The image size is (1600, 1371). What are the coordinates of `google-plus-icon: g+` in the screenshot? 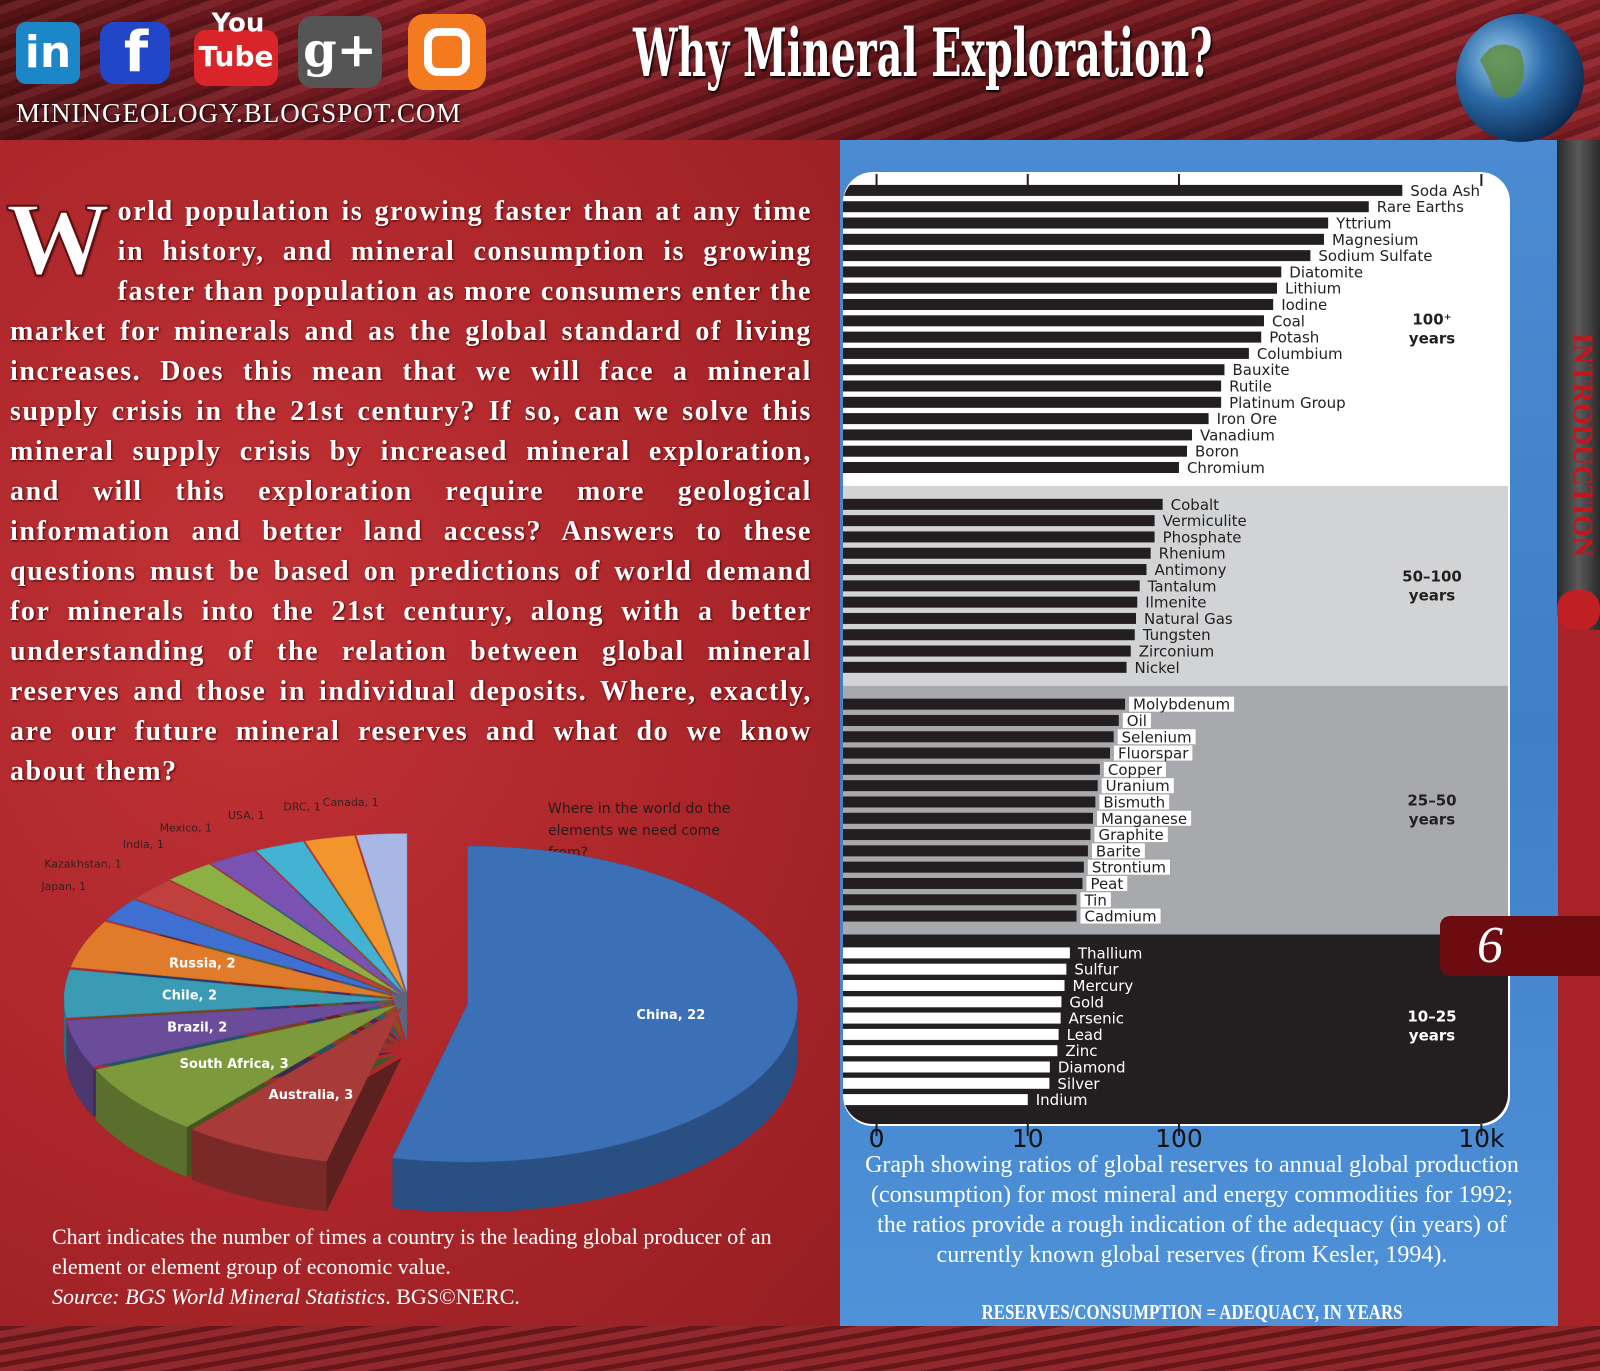 It's located at (340, 52).